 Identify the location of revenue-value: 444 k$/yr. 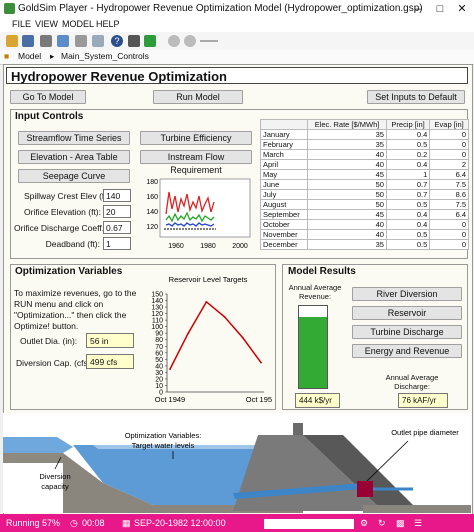
(317, 400).